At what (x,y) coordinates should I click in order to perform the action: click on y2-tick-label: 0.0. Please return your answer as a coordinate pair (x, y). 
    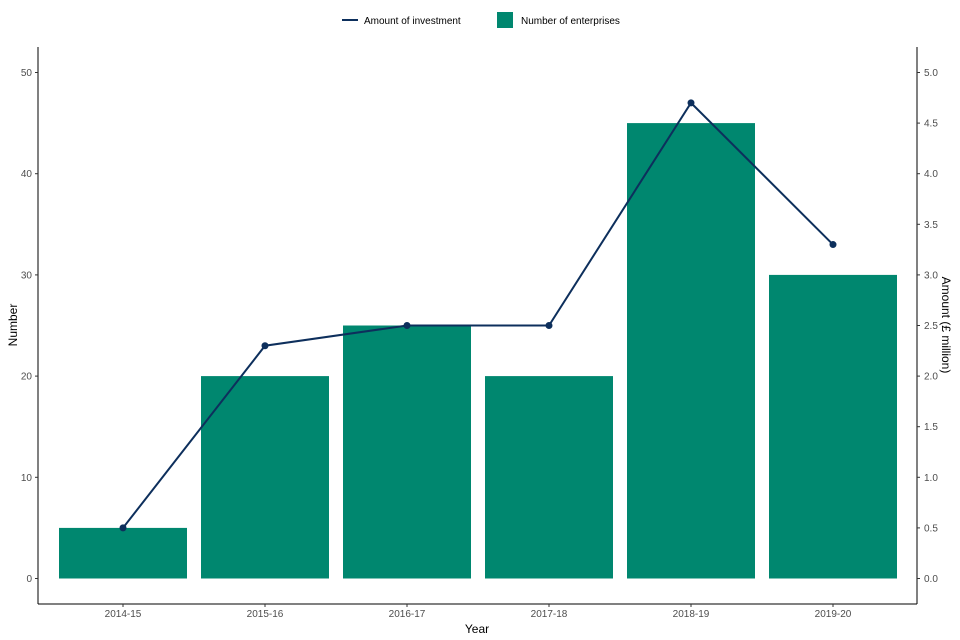
    Looking at the image, I should click on (931, 579).